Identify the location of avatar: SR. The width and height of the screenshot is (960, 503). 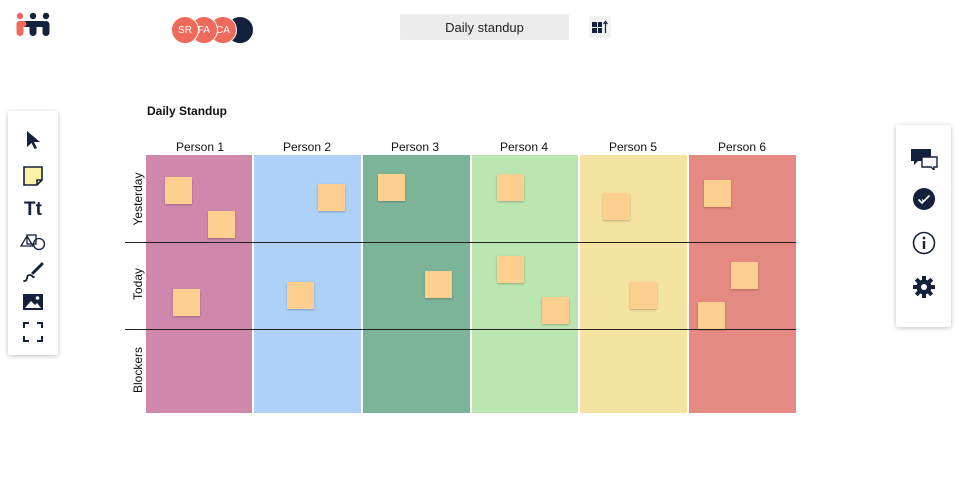
(185, 30).